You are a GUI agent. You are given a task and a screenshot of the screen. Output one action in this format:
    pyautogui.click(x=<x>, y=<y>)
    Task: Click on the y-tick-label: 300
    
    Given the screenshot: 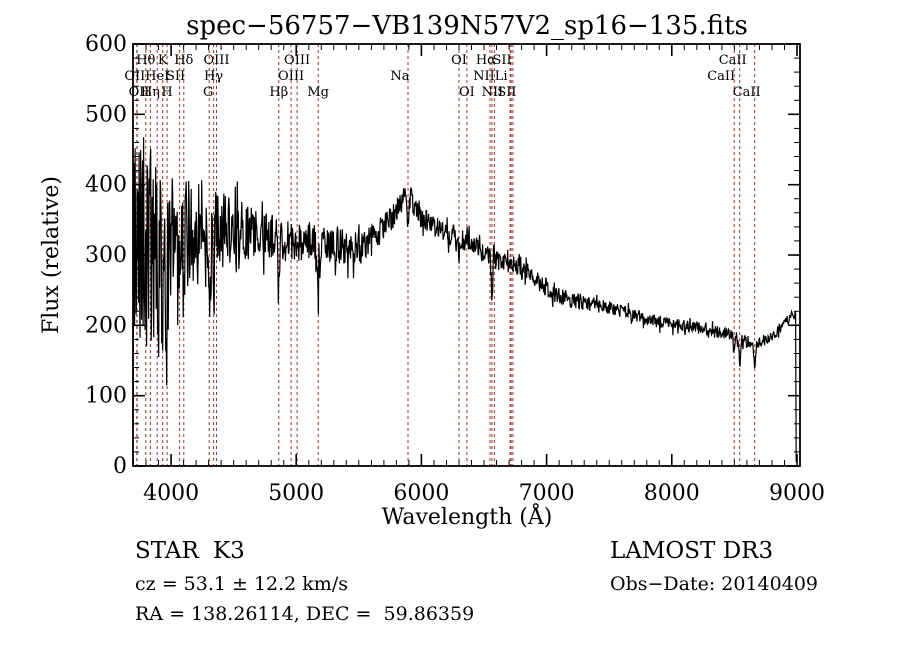 What is the action you would take?
    pyautogui.click(x=106, y=255)
    